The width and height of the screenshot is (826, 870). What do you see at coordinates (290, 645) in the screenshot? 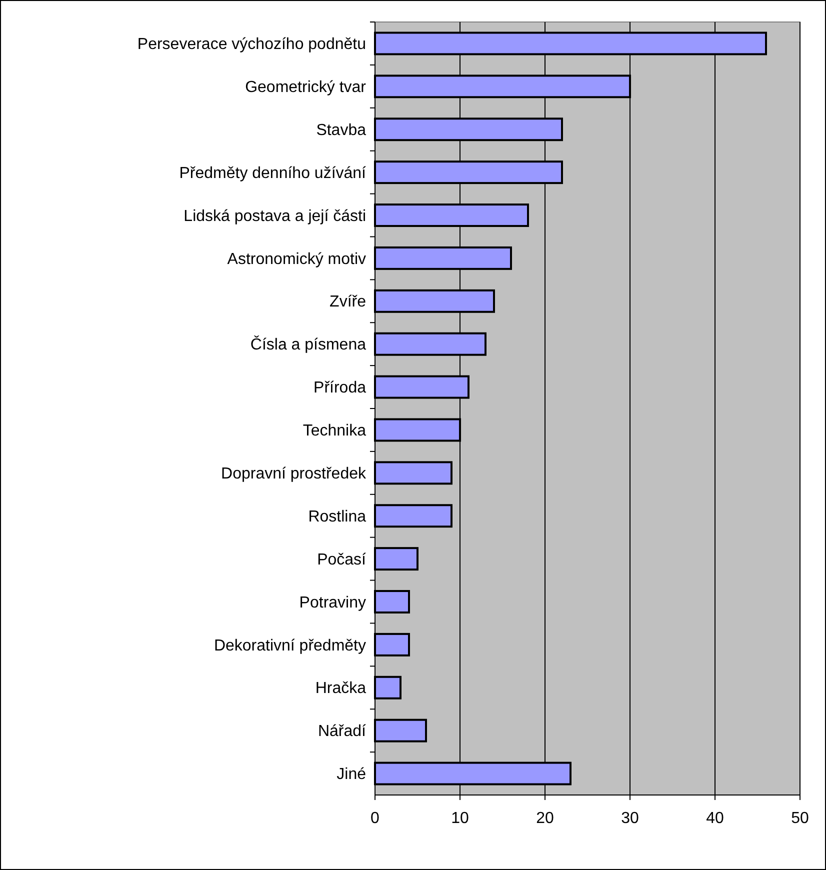
I see `y-tick-label: Dekorativní předměty` at bounding box center [290, 645].